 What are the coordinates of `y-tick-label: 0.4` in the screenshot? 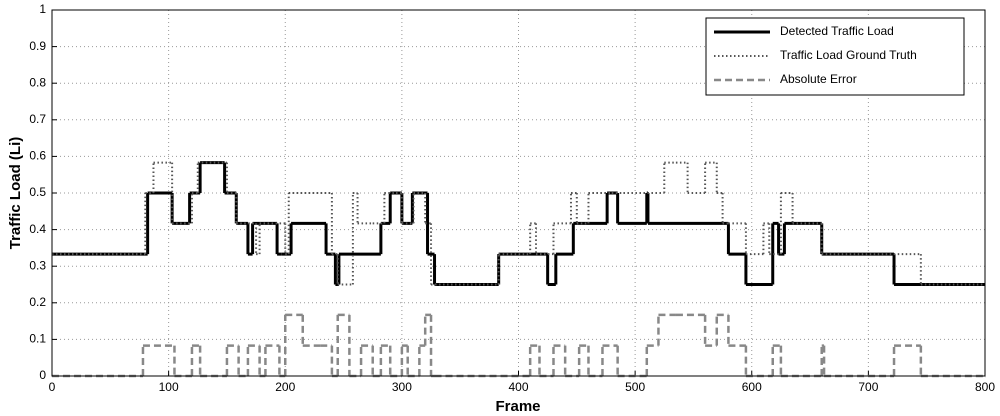 It's located at (37, 229).